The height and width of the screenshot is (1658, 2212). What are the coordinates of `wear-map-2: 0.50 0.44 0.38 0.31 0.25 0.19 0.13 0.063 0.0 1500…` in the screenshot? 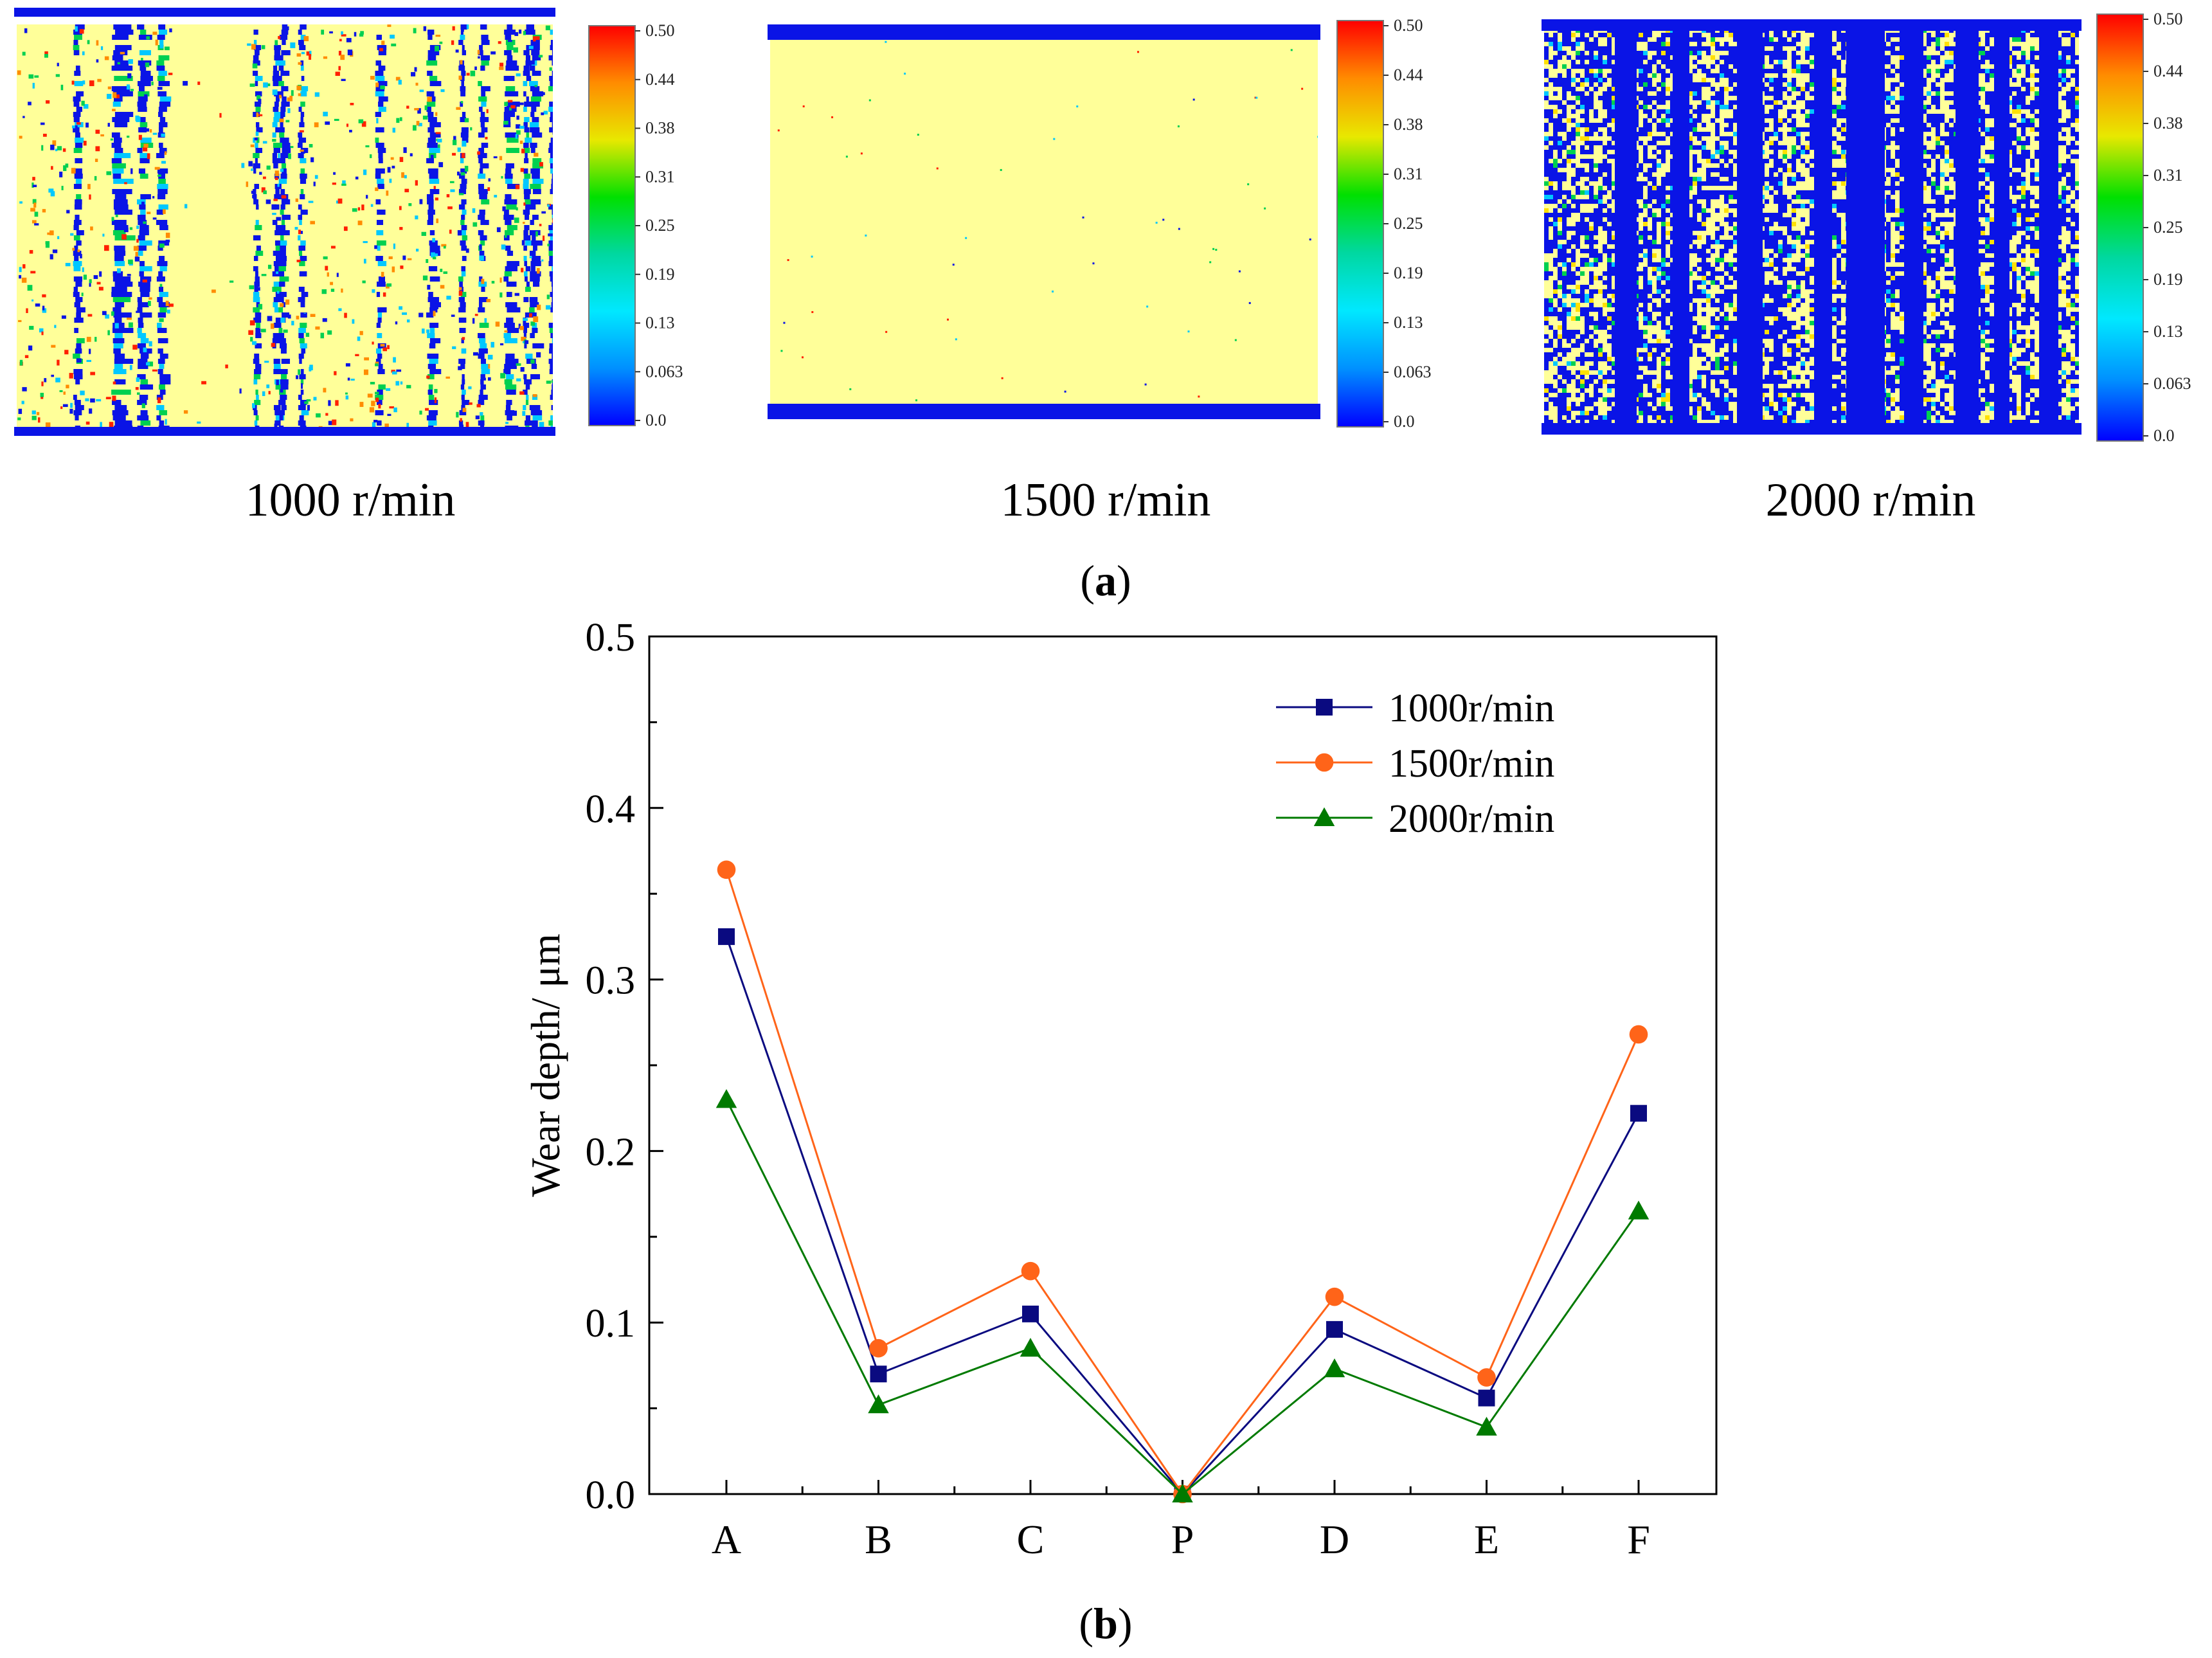 It's located at (1100, 271).